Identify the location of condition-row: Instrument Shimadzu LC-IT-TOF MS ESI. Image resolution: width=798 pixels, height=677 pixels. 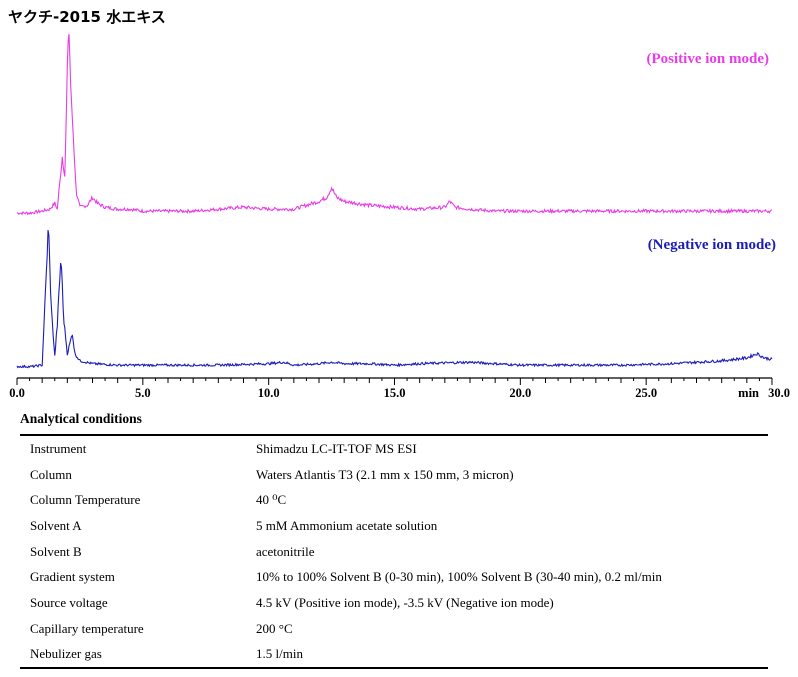
(394, 448).